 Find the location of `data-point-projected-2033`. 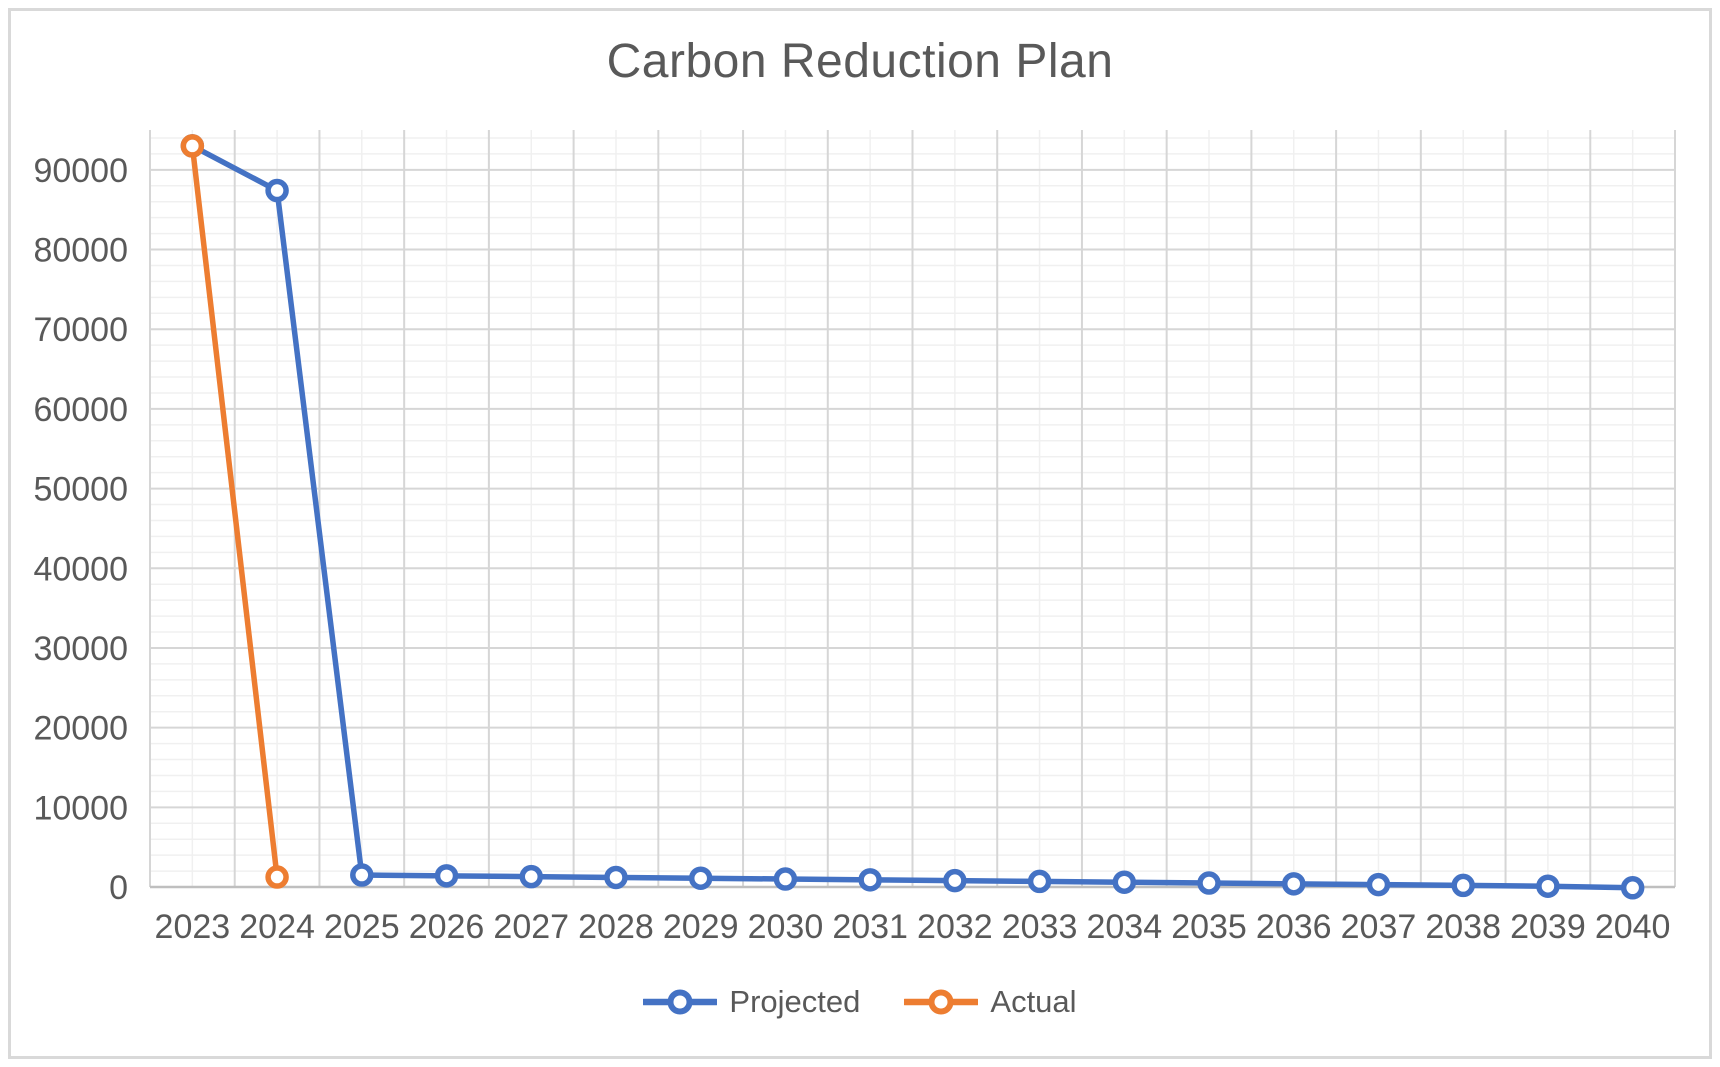

data-point-projected-2033 is located at coordinates (1039, 881).